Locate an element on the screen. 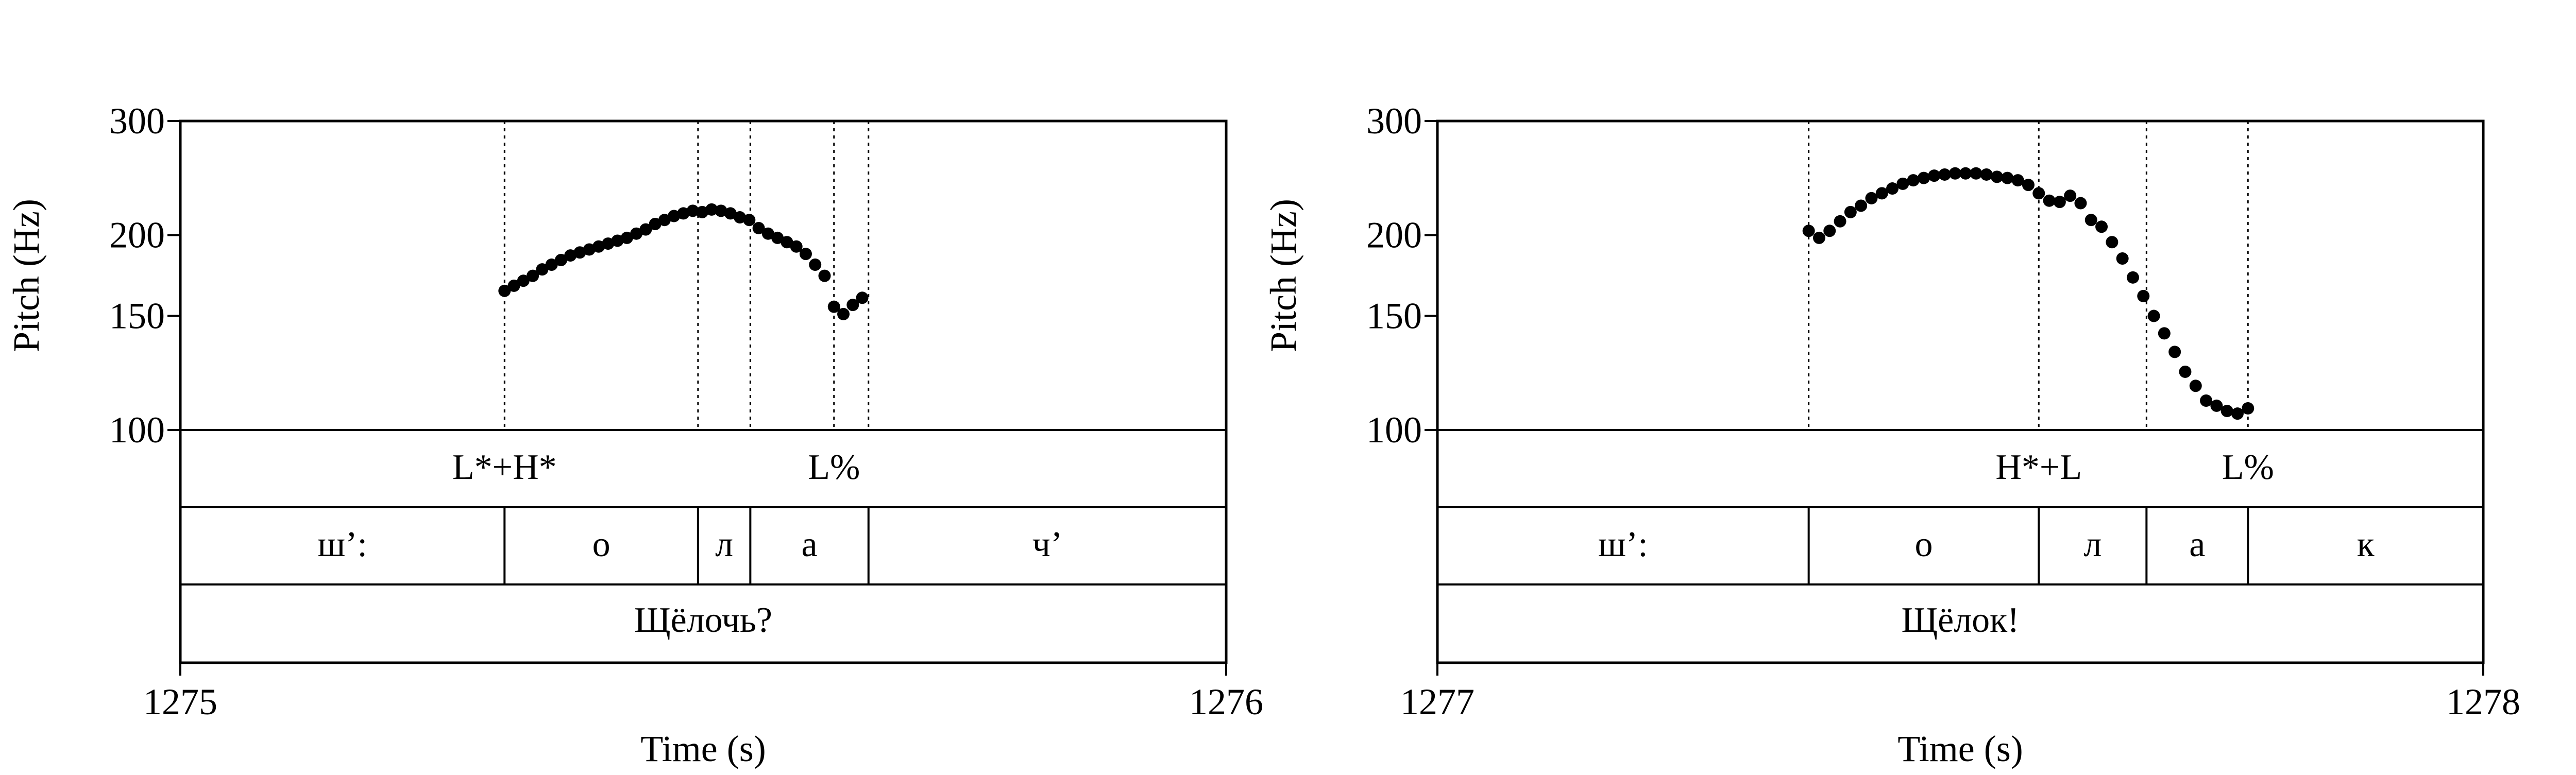  x-tick-label: 1276 is located at coordinates (1226, 701).